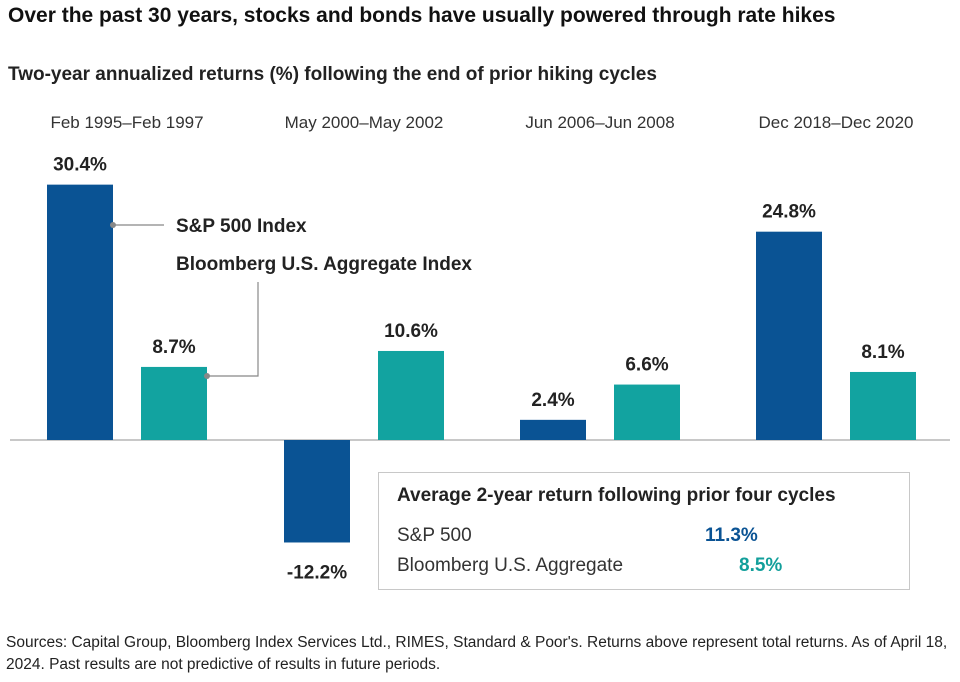  I want to click on legend-dot-bloomberg, so click(207, 376).